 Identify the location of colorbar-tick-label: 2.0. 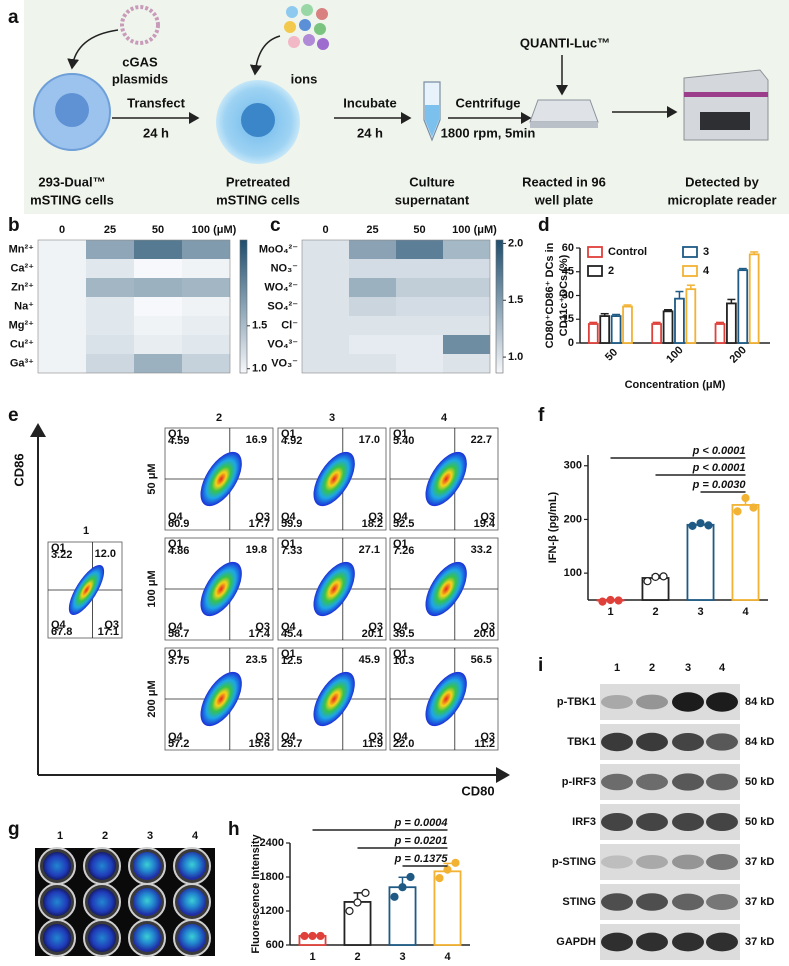
(515, 243).